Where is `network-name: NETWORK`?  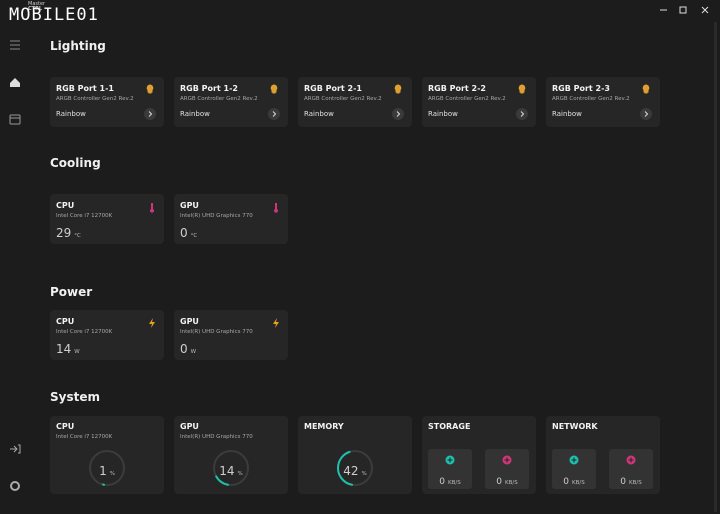 network-name: NETWORK is located at coordinates (575, 426).